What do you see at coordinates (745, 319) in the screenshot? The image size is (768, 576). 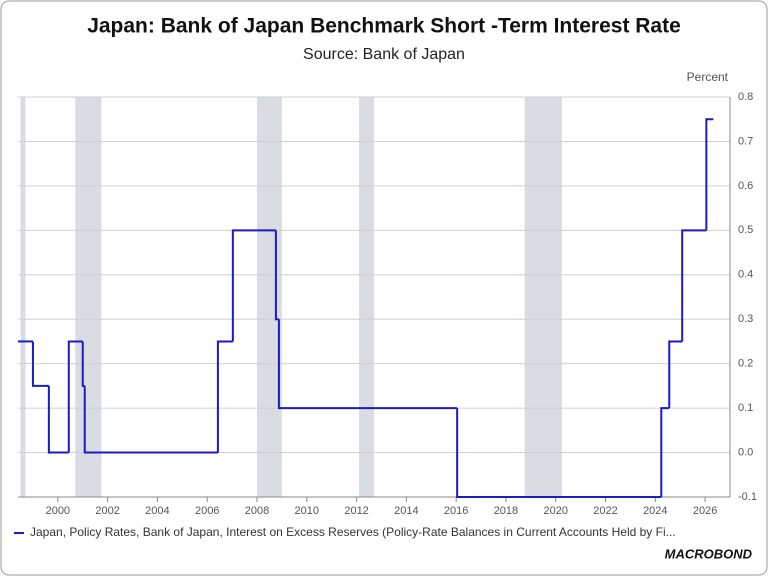 I see `y-tick-label: 0.3` at bounding box center [745, 319].